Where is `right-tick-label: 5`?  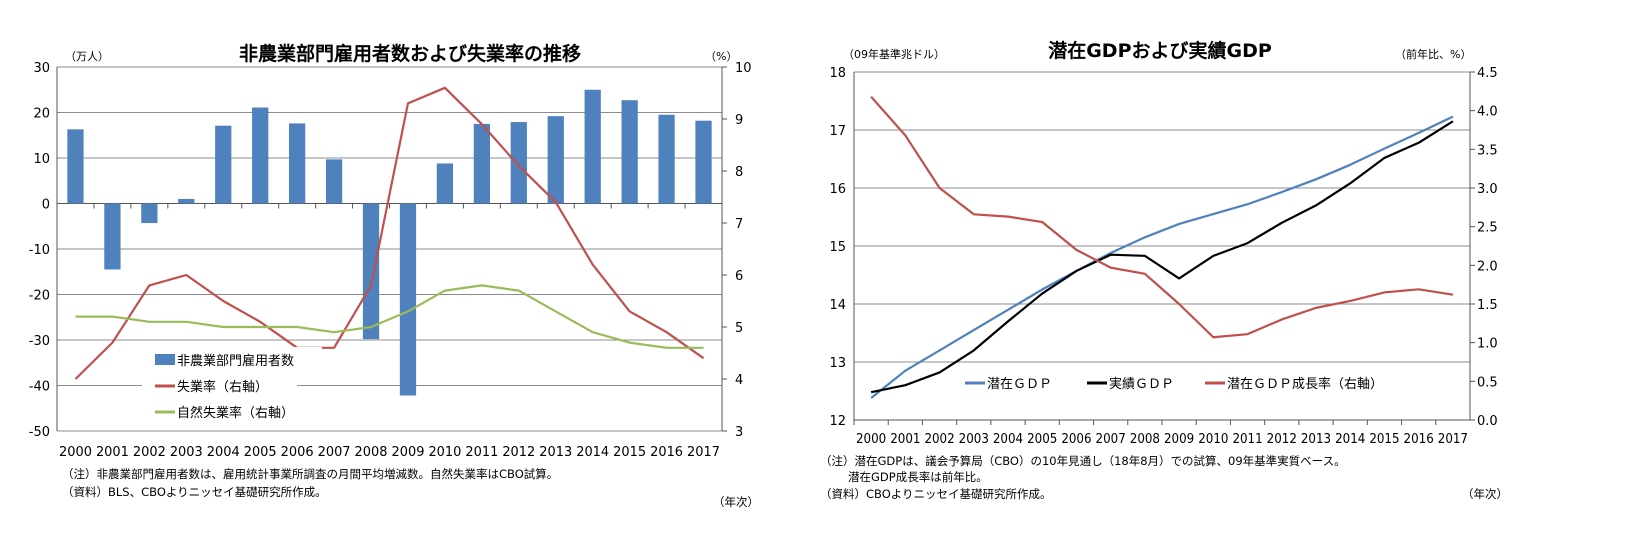 right-tick-label: 5 is located at coordinates (739, 328).